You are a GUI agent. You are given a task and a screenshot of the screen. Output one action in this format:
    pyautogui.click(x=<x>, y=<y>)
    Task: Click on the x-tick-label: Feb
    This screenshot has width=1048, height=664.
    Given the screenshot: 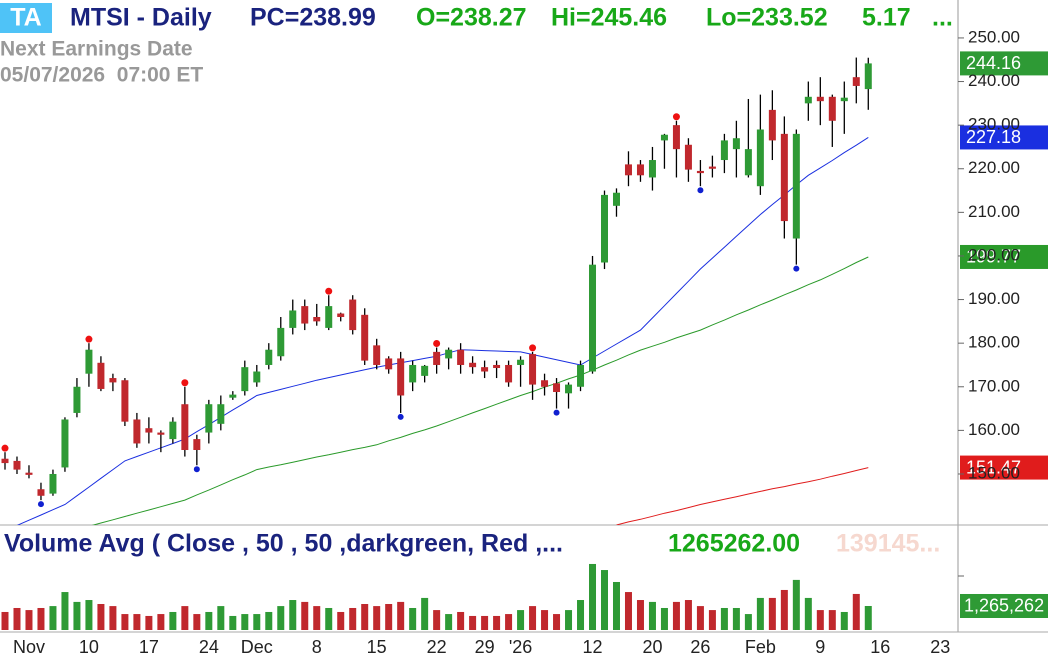 What is the action you would take?
    pyautogui.click(x=760, y=647)
    